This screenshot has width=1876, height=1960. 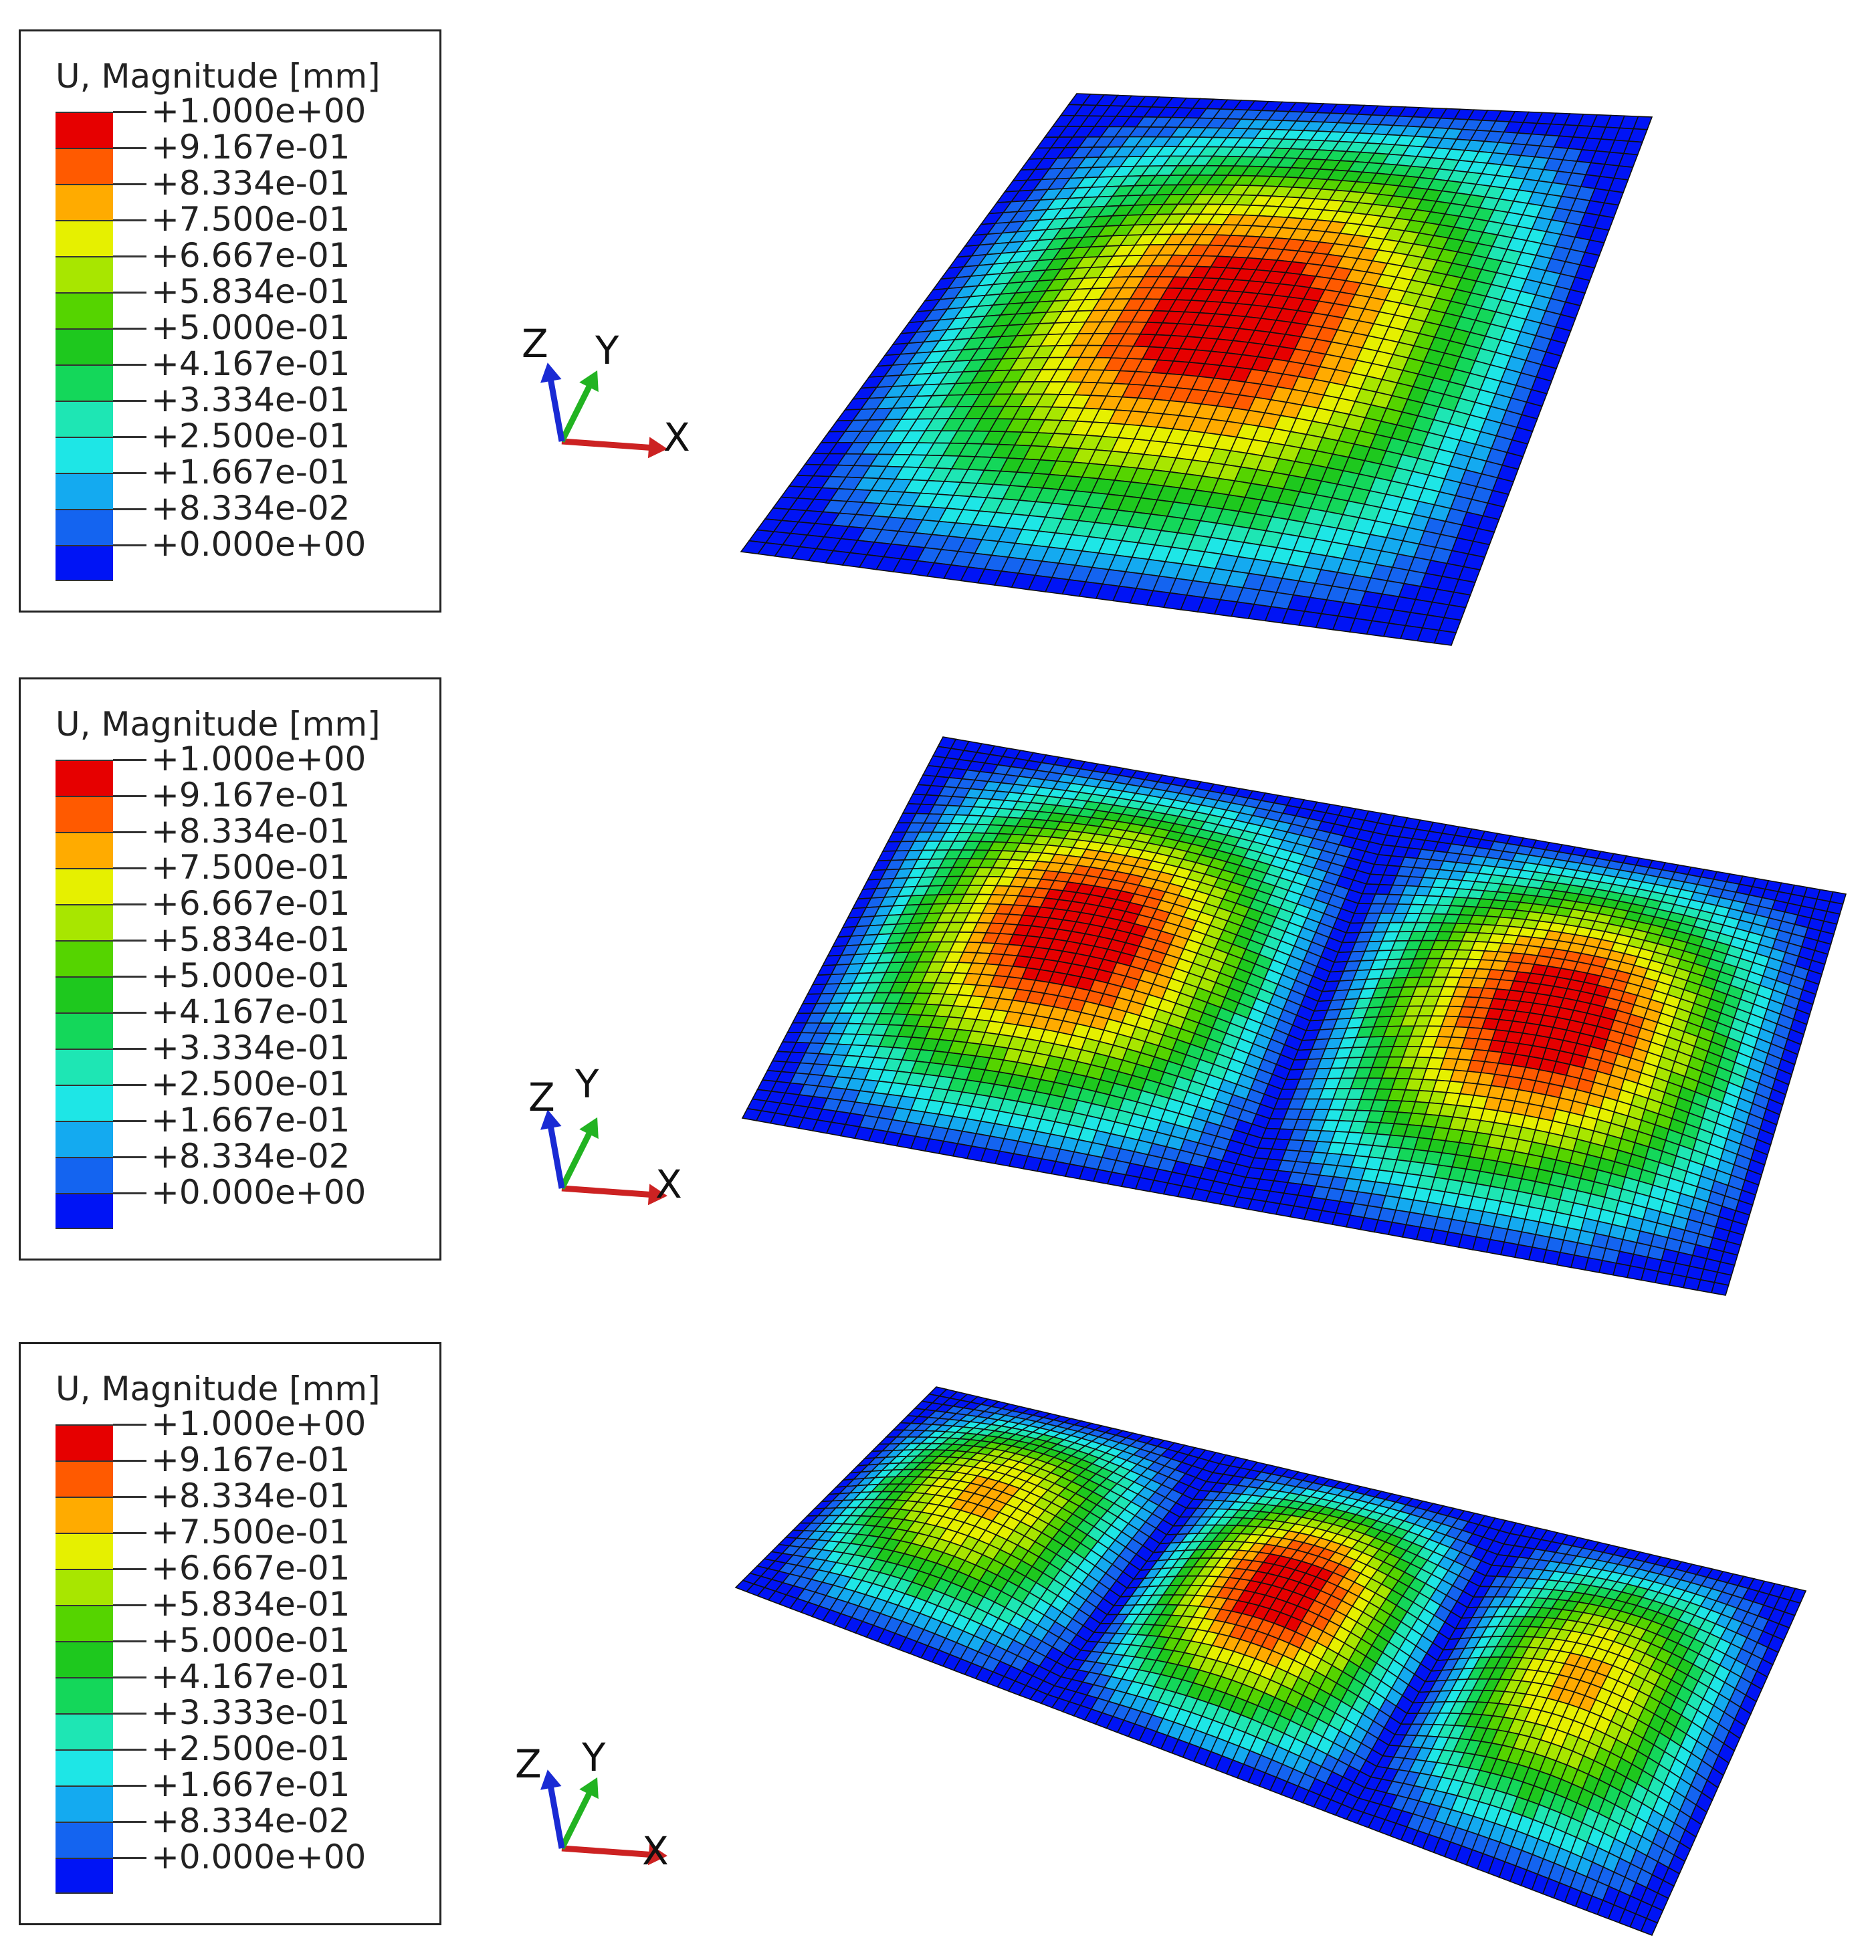 What do you see at coordinates (250, 255) in the screenshot?
I see `legend-tick-label: +6.667e-01` at bounding box center [250, 255].